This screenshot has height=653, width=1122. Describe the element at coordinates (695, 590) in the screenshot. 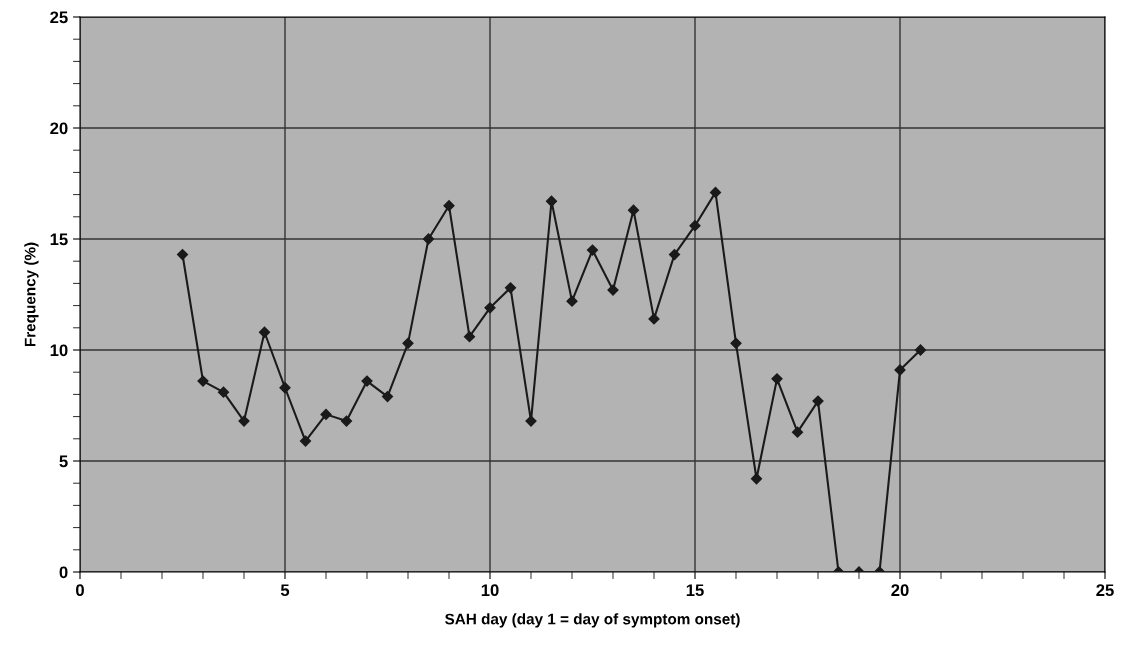

I see `x-tick-label: 15` at that location.